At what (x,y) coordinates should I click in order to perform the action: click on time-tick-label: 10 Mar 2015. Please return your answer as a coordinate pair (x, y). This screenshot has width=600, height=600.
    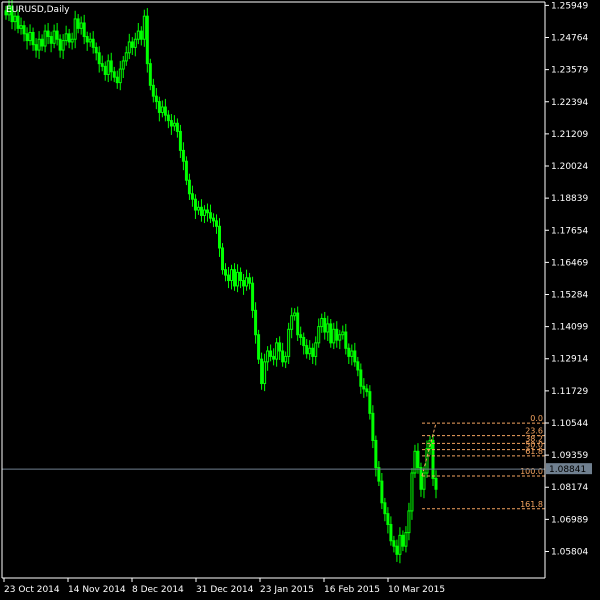
    Looking at the image, I should click on (416, 590).